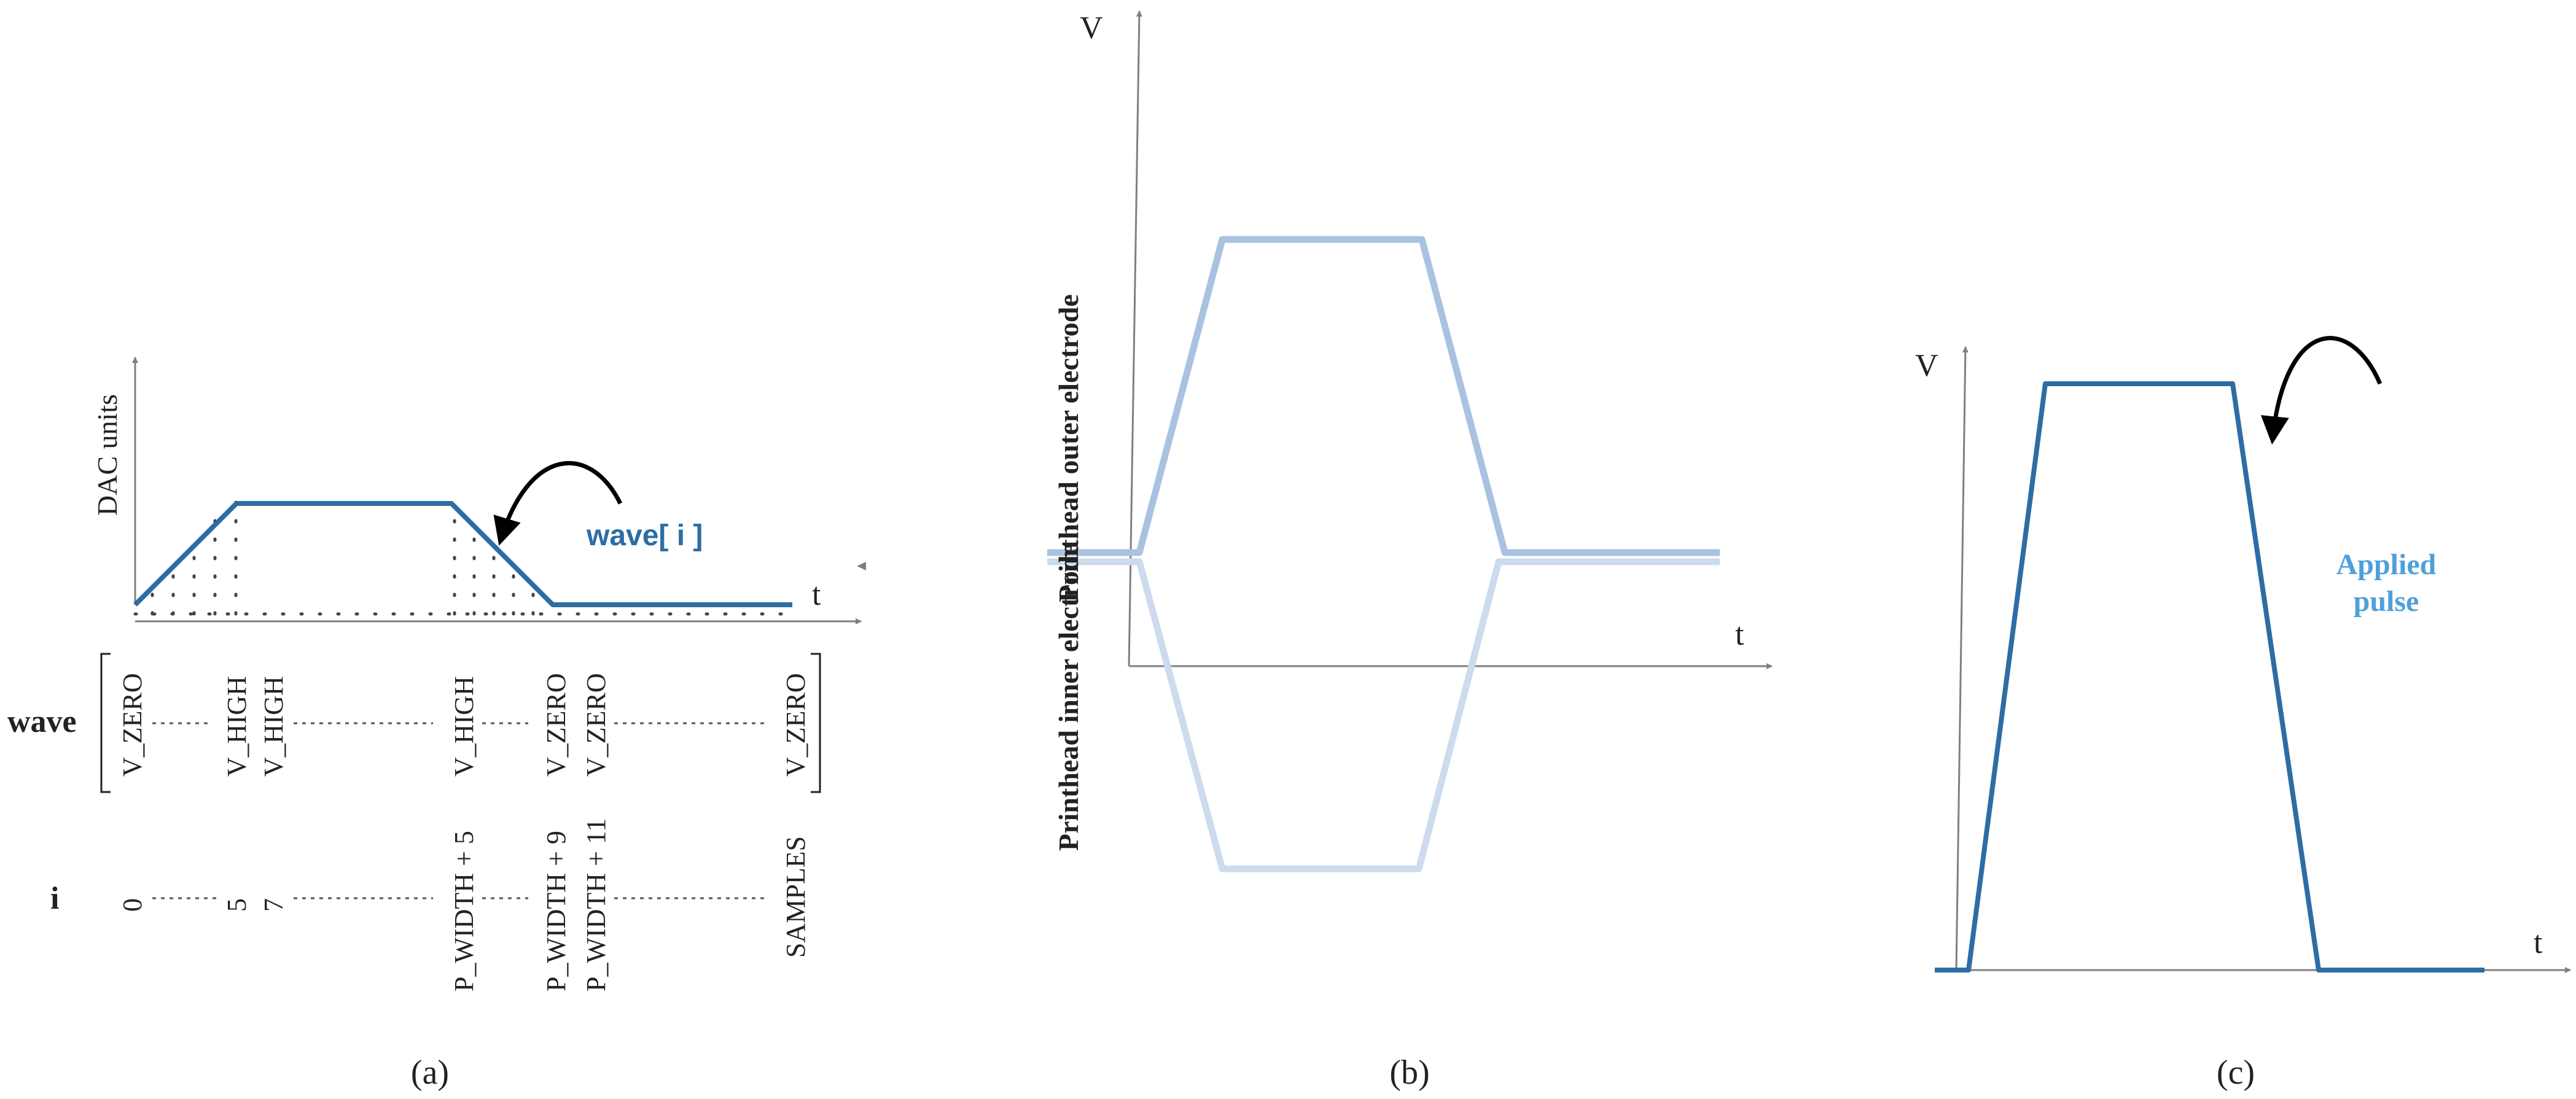  What do you see at coordinates (861, 566) in the screenshot?
I see `panel-a-tick-mark` at bounding box center [861, 566].